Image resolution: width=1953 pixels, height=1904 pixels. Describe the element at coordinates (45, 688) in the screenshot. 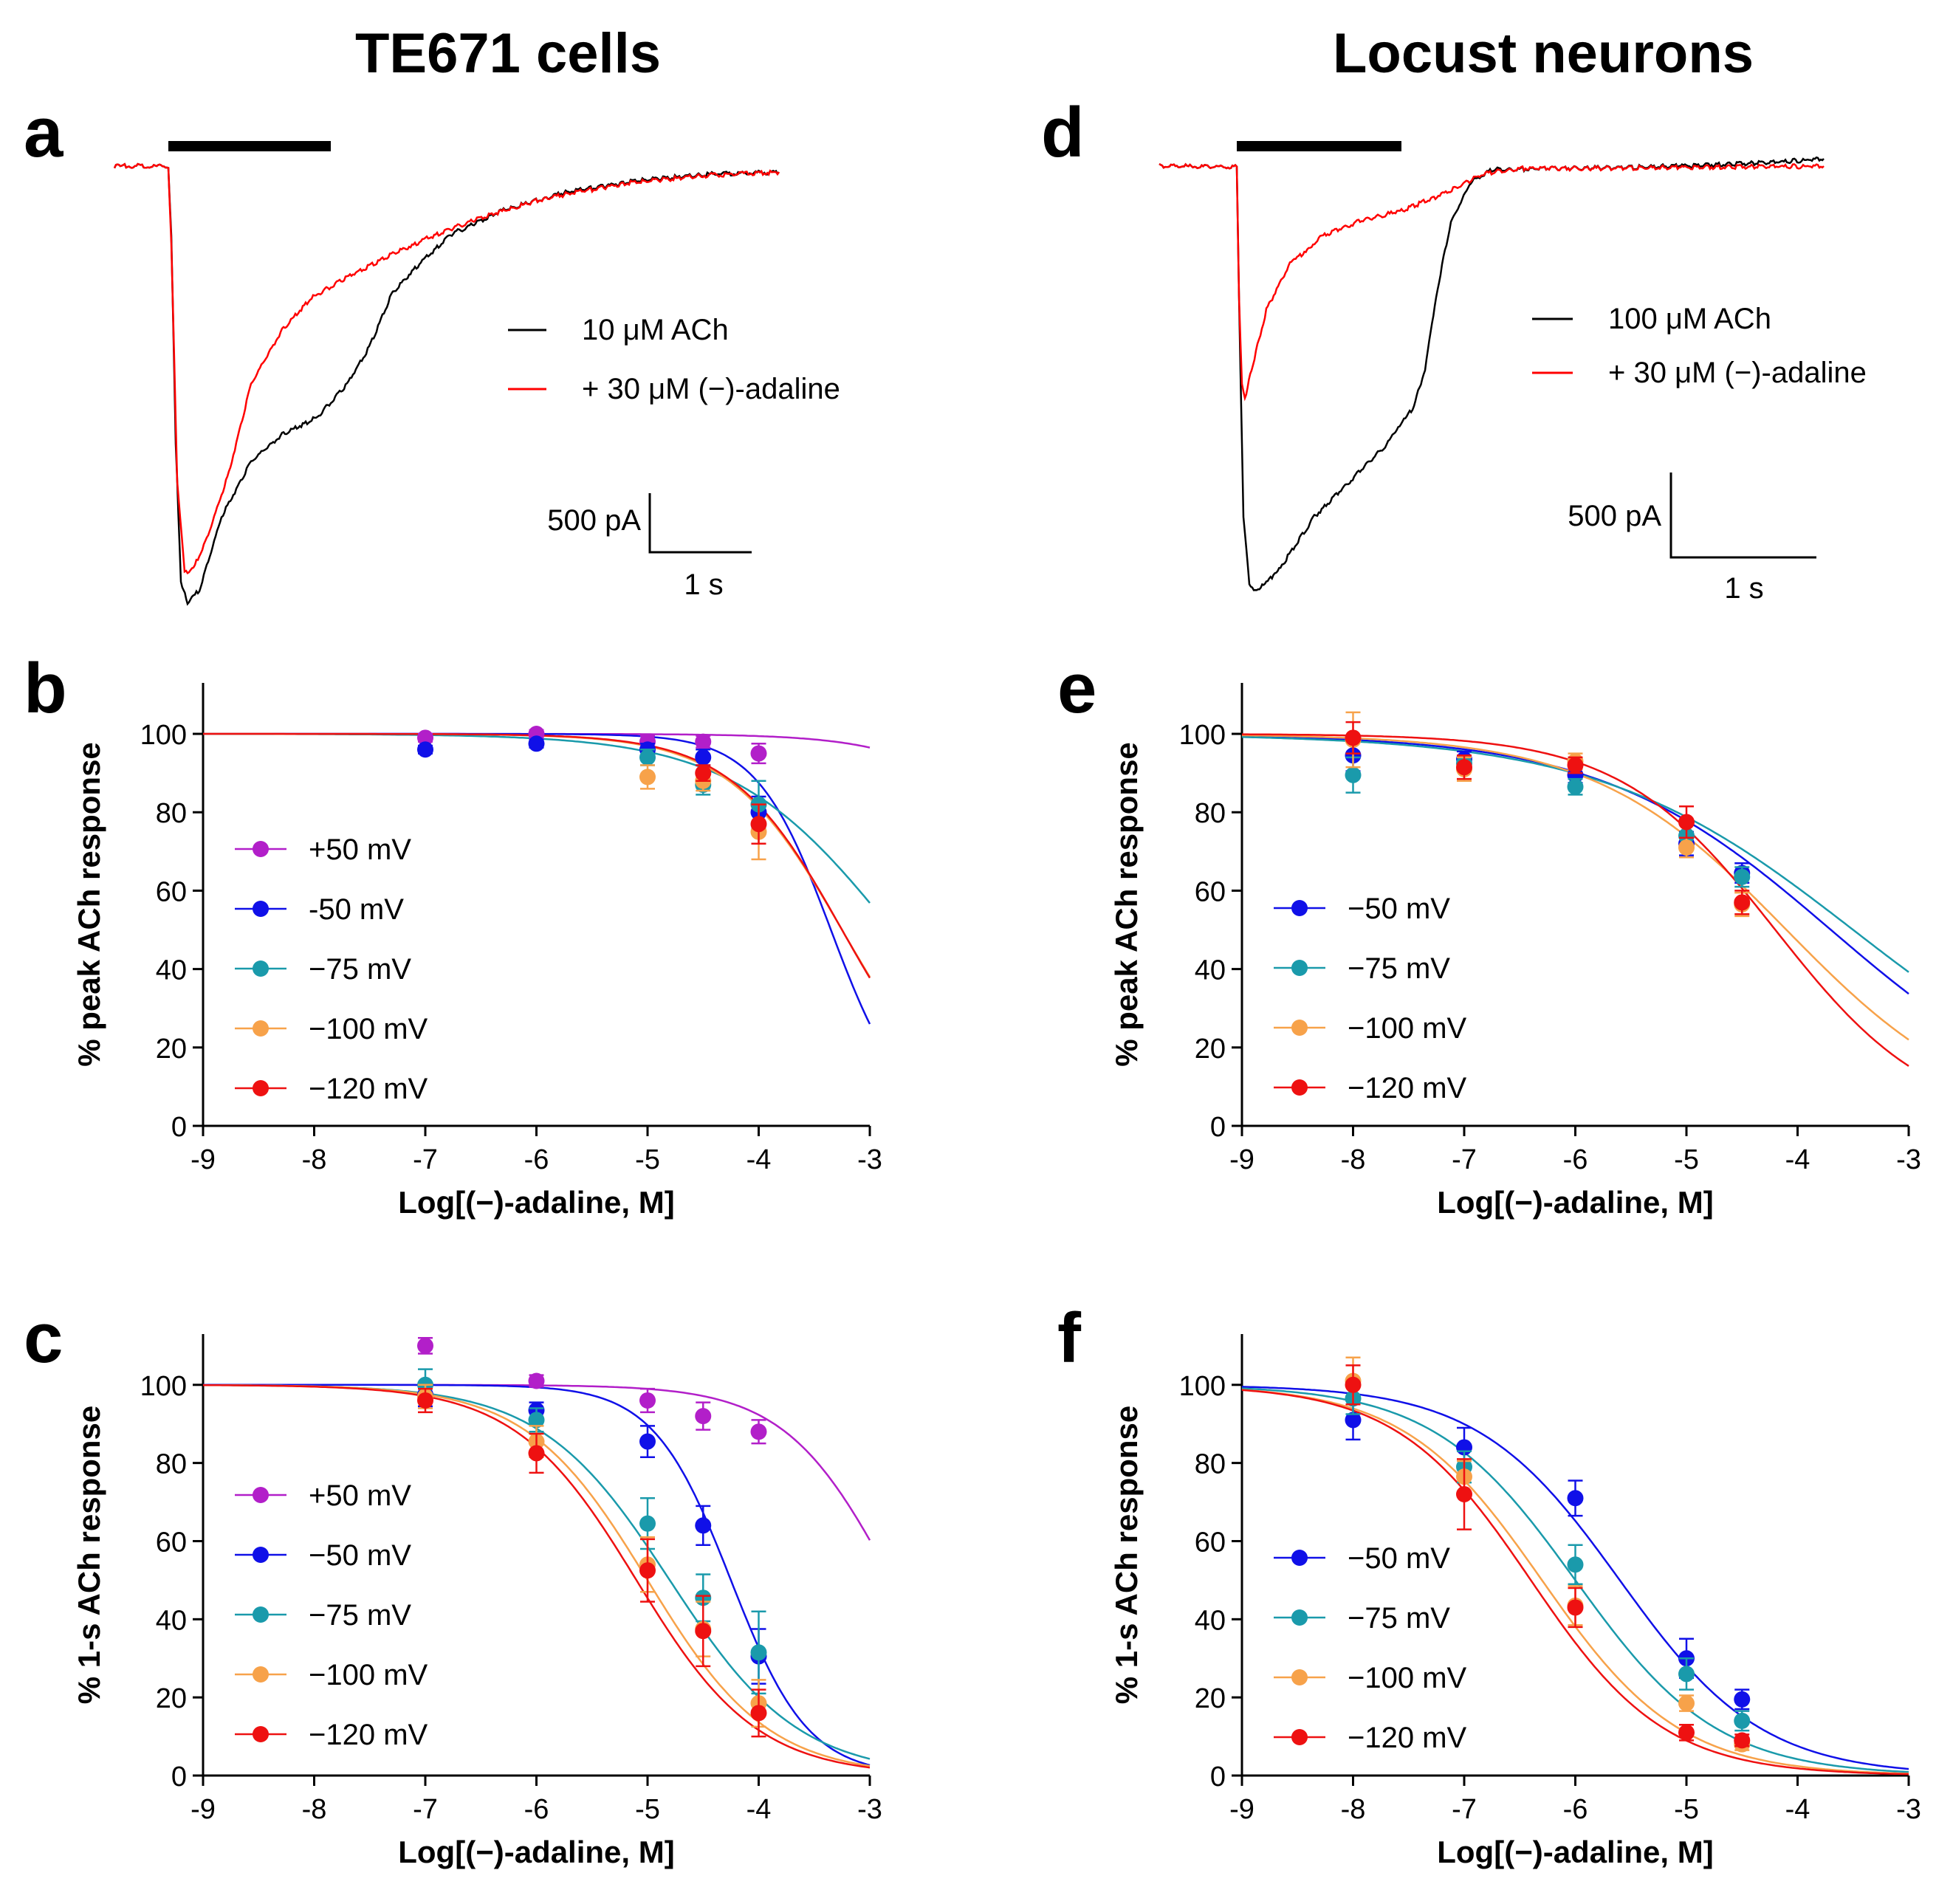

I see `panel-label-b: b` at that location.